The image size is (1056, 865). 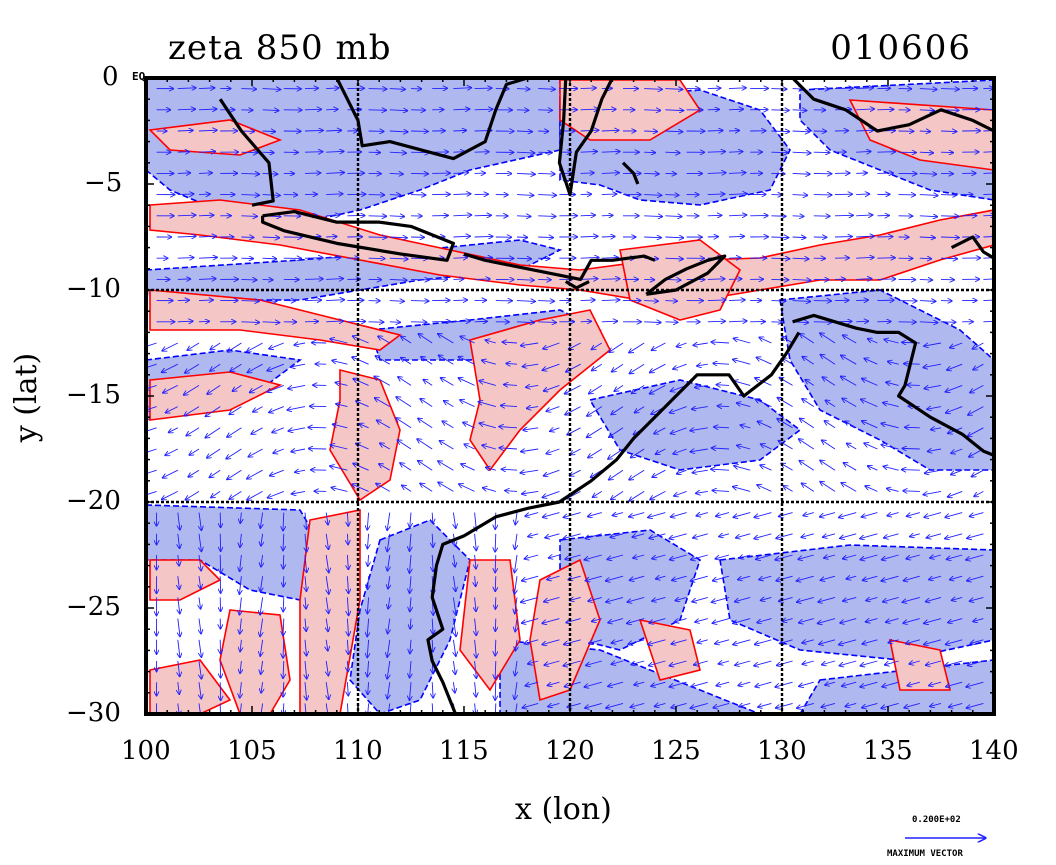 I want to click on x-tick-label: 110, so click(x=358, y=751).